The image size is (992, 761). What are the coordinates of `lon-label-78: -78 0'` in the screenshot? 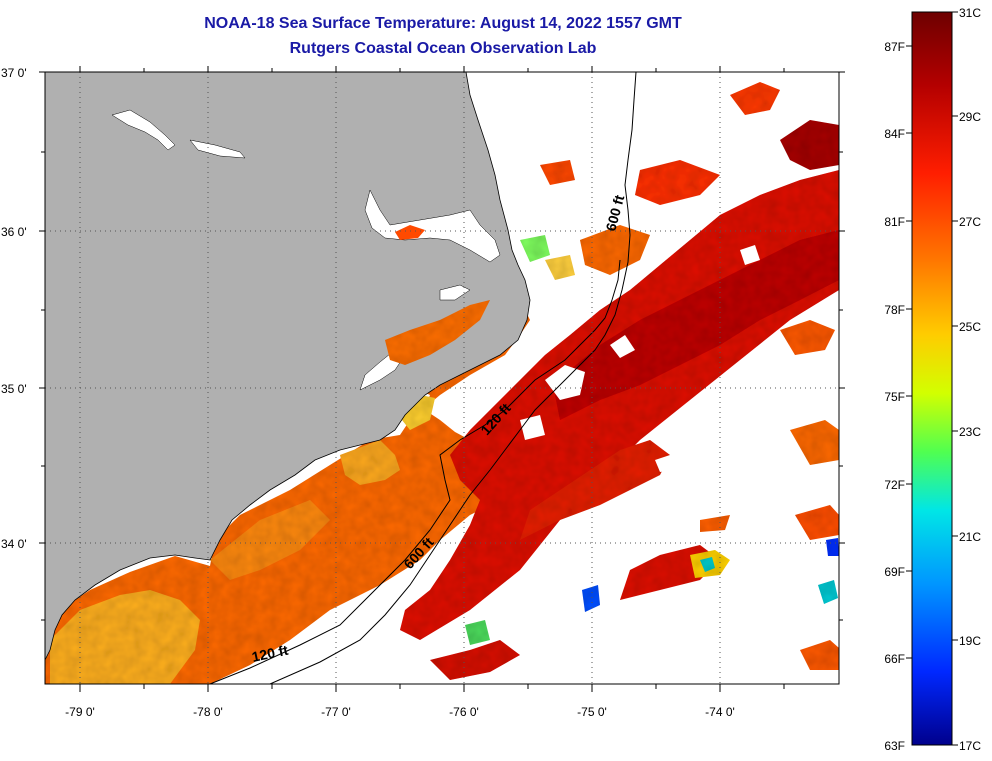 It's located at (208, 712).